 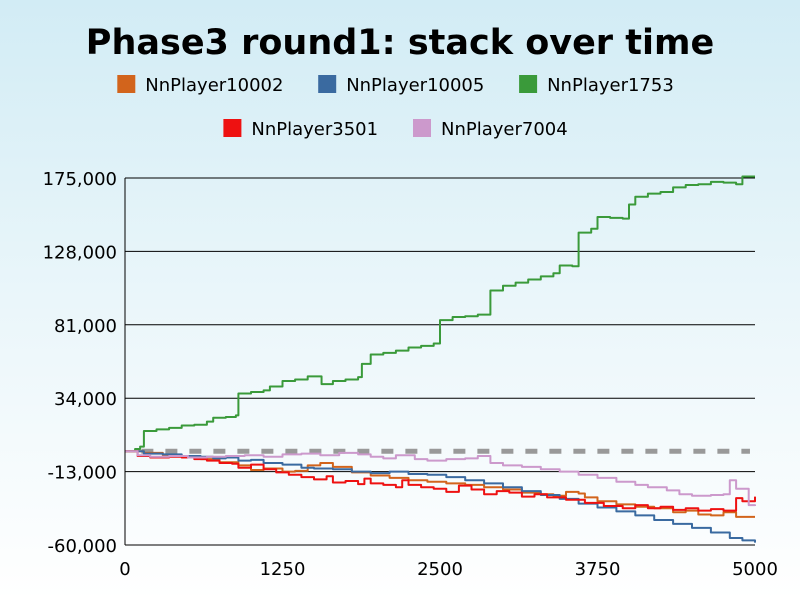 What do you see at coordinates (124, 569) in the screenshot?
I see `x-tick-label: 0` at bounding box center [124, 569].